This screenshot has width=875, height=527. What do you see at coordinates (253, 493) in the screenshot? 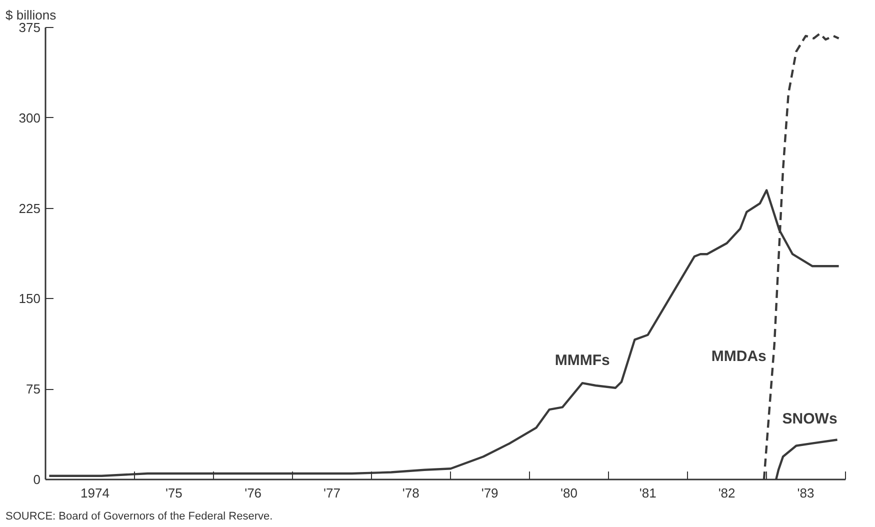
I see `x-tick-label: '76` at bounding box center [253, 493].